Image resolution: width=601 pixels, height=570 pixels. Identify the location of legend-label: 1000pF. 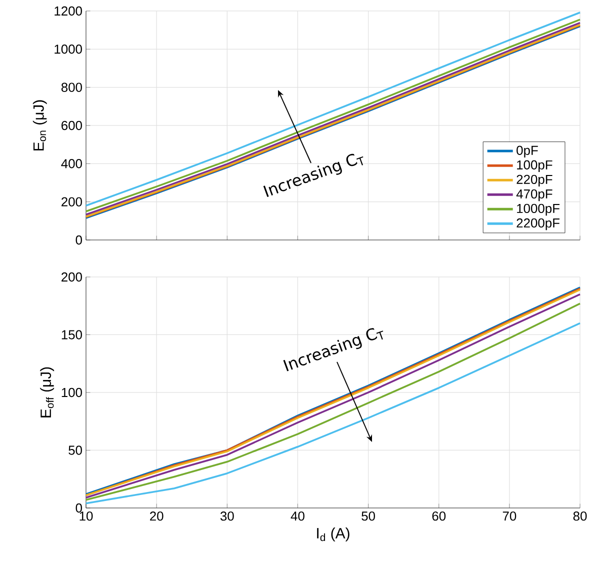
(538, 210).